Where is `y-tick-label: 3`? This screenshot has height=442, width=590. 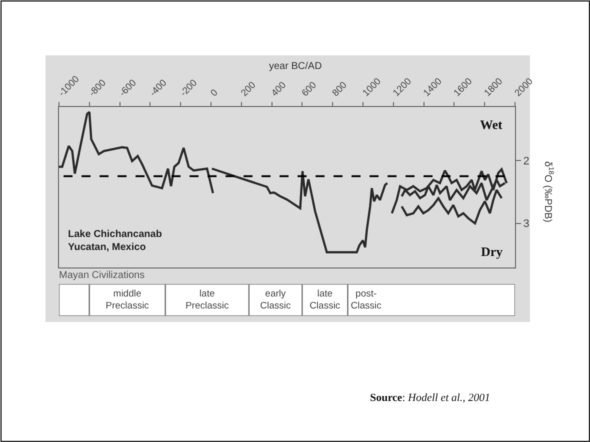
y-tick-label: 3 is located at coordinates (526, 224).